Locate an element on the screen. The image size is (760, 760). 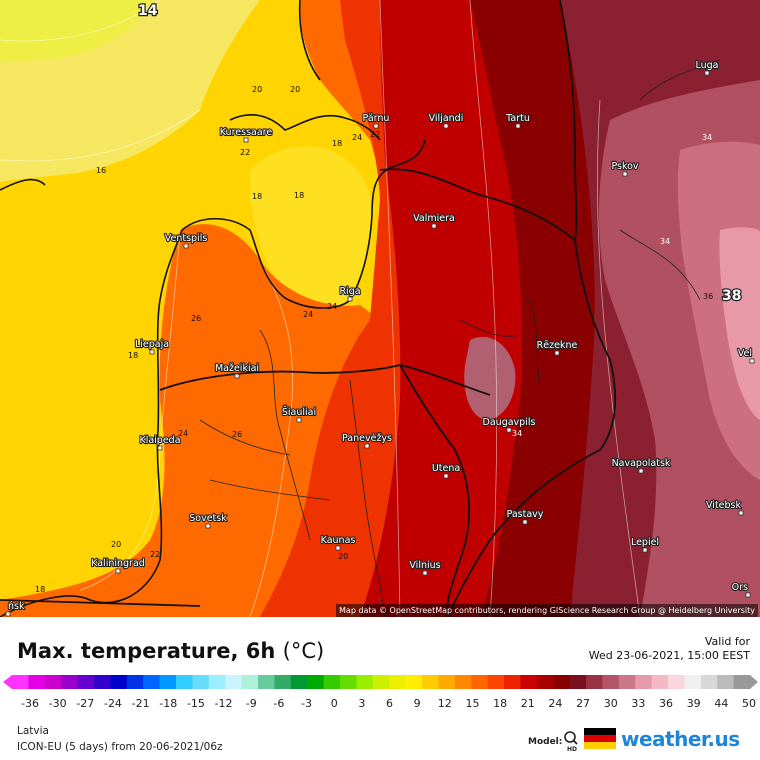
colorbar-tick-label: -3 is located at coordinates (307, 703).